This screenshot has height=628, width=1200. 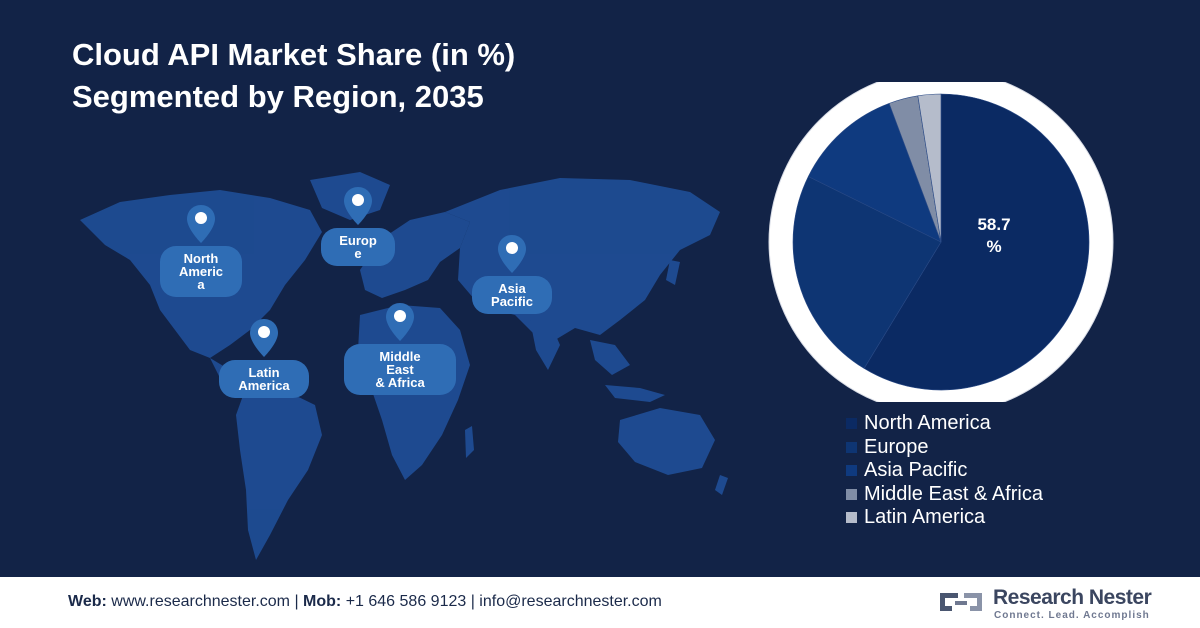 What do you see at coordinates (87, 601) in the screenshot?
I see `web-label: Web:` at bounding box center [87, 601].